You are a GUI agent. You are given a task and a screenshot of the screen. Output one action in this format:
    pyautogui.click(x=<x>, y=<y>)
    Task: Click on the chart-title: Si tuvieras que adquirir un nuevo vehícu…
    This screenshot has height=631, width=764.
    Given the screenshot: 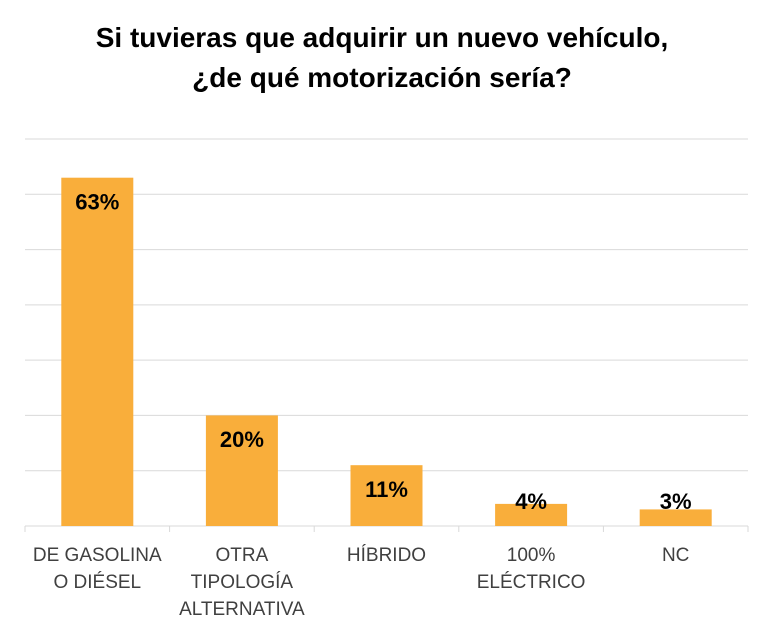 What is the action you would take?
    pyautogui.click(x=382, y=57)
    